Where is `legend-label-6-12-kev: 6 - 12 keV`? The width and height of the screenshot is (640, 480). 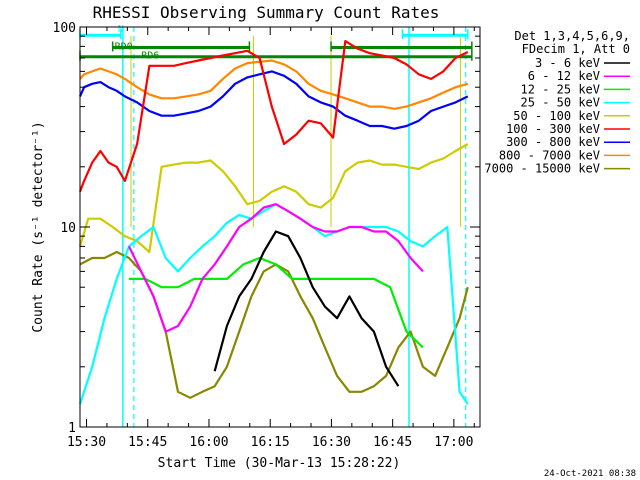 legend-label-6-12-kev: 6 - 12 keV is located at coordinates (564, 76).